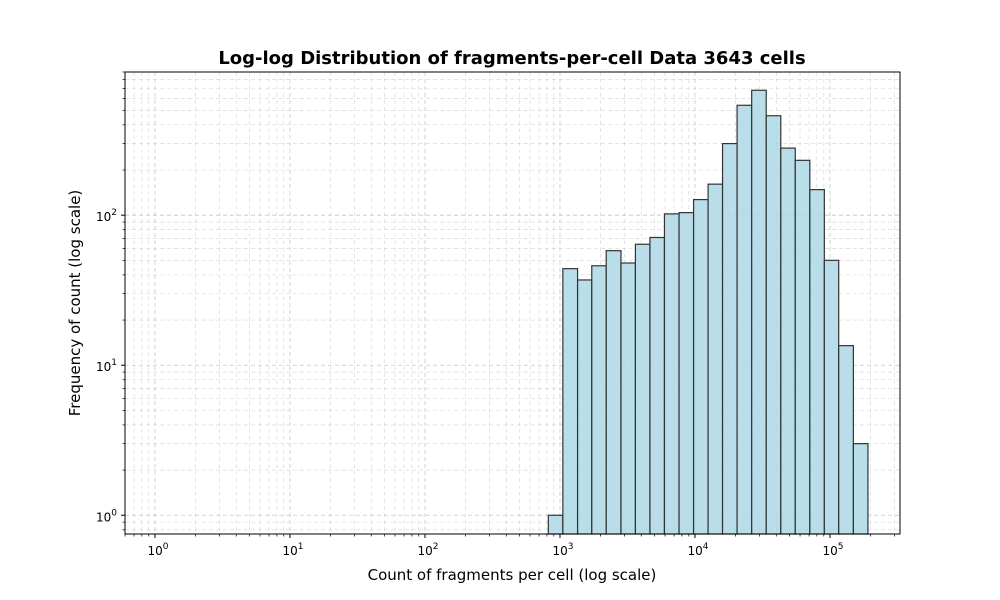 The width and height of the screenshot is (1000, 600). I want to click on x-axis-label: Count of fragments per cell (log scale), so click(512, 575).